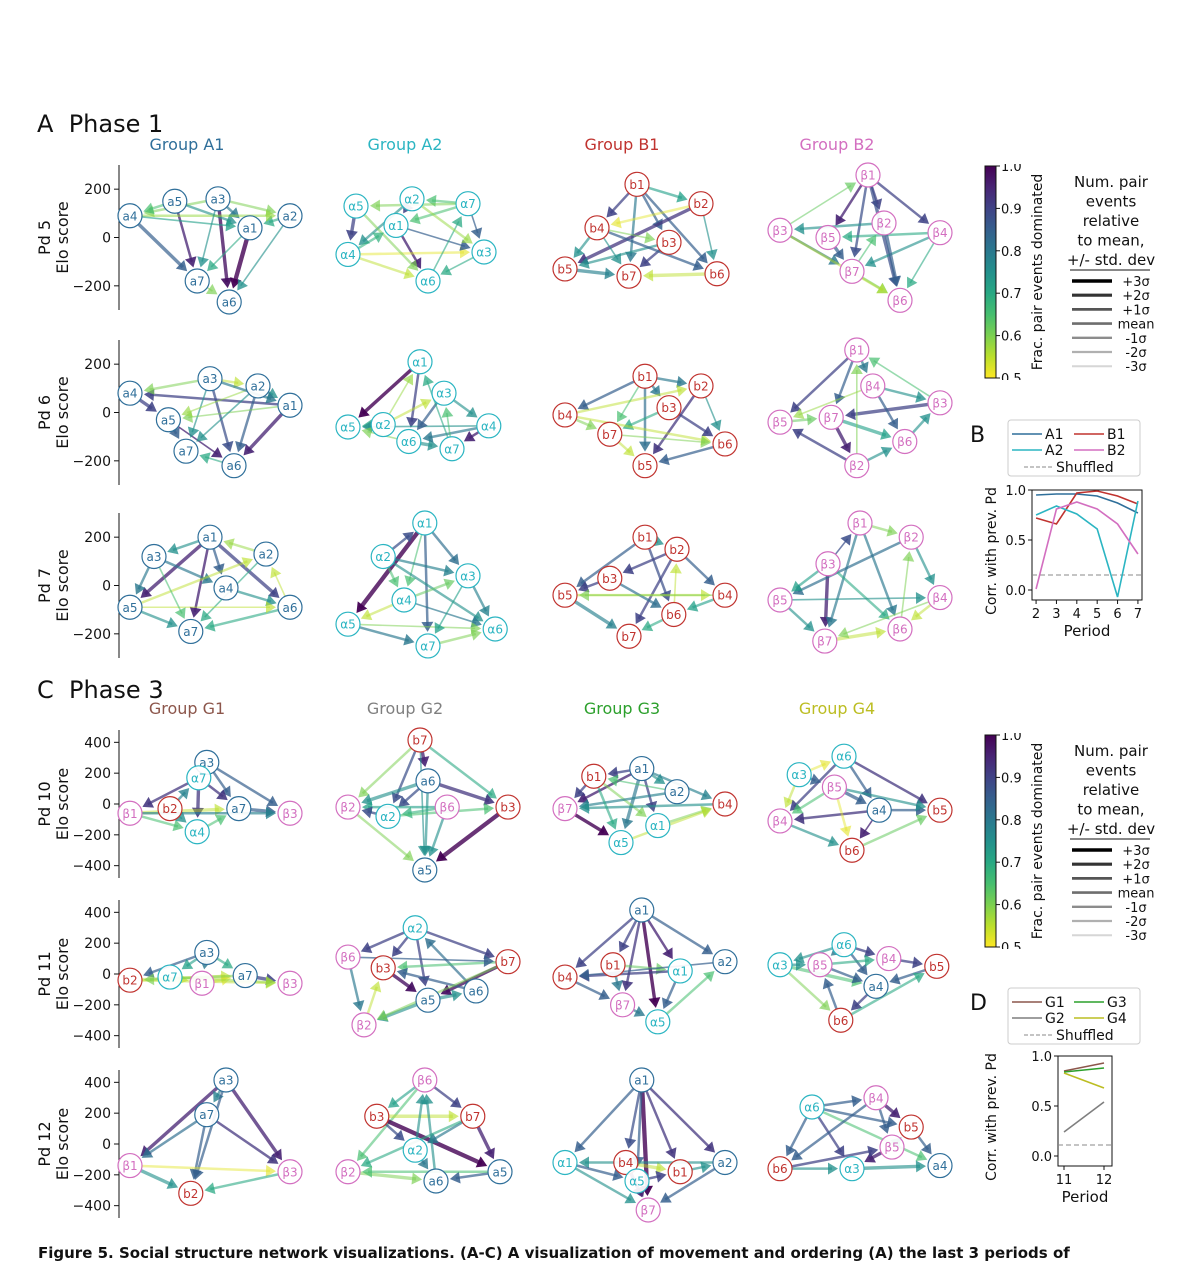 This screenshot has height=1262, width=1204. What do you see at coordinates (206, 1115) in the screenshot?
I see `node-label: a7` at bounding box center [206, 1115].